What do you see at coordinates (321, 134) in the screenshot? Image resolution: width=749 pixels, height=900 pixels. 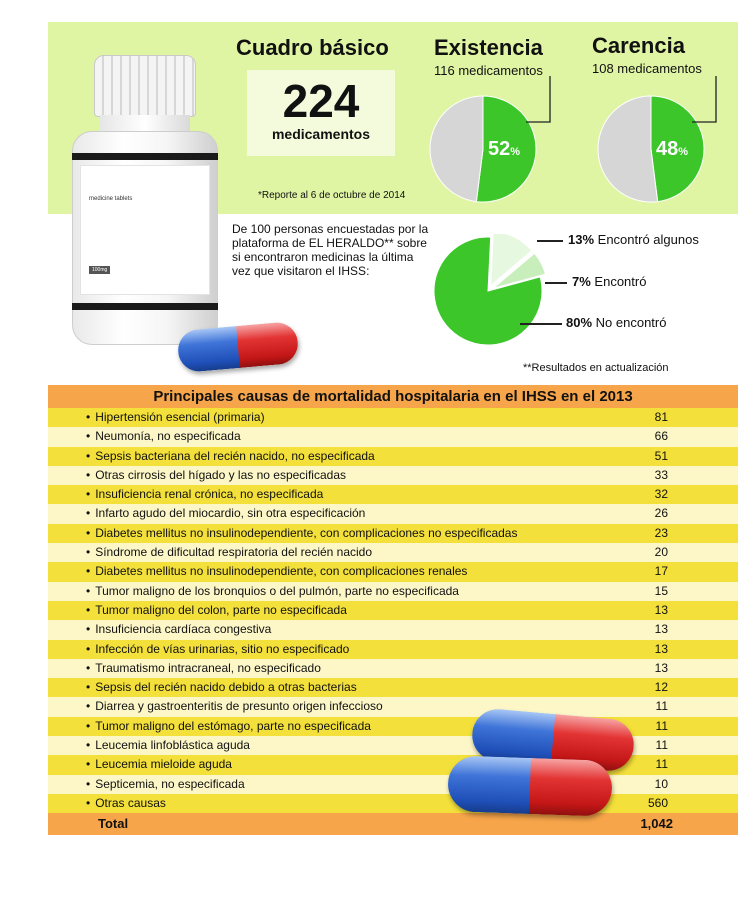 I see `basic-count-label: medicamentos` at bounding box center [321, 134].